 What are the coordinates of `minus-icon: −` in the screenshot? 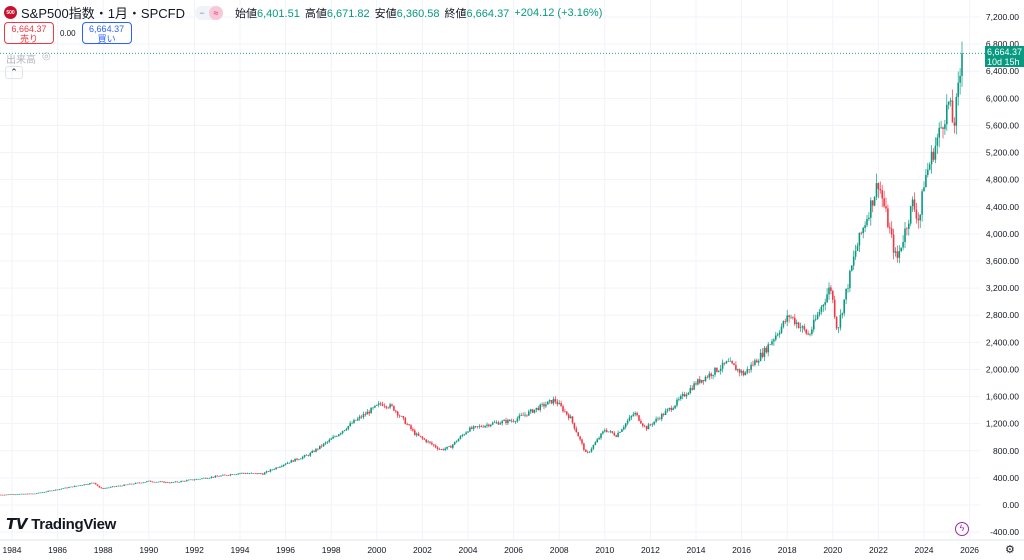 It's located at (202, 12).